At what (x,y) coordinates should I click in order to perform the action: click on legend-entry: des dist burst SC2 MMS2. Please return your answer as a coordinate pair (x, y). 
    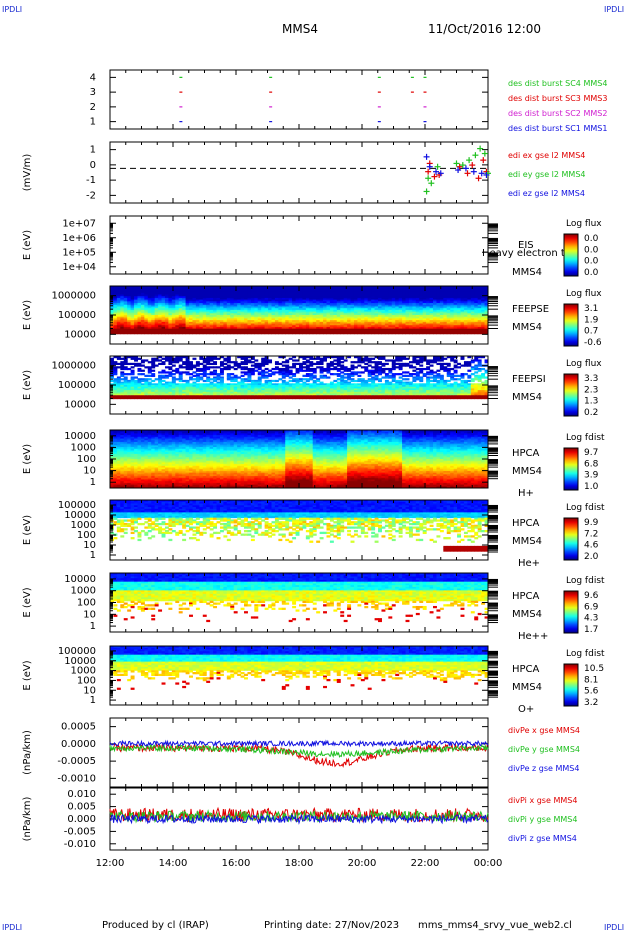
    Looking at the image, I should click on (557, 113).